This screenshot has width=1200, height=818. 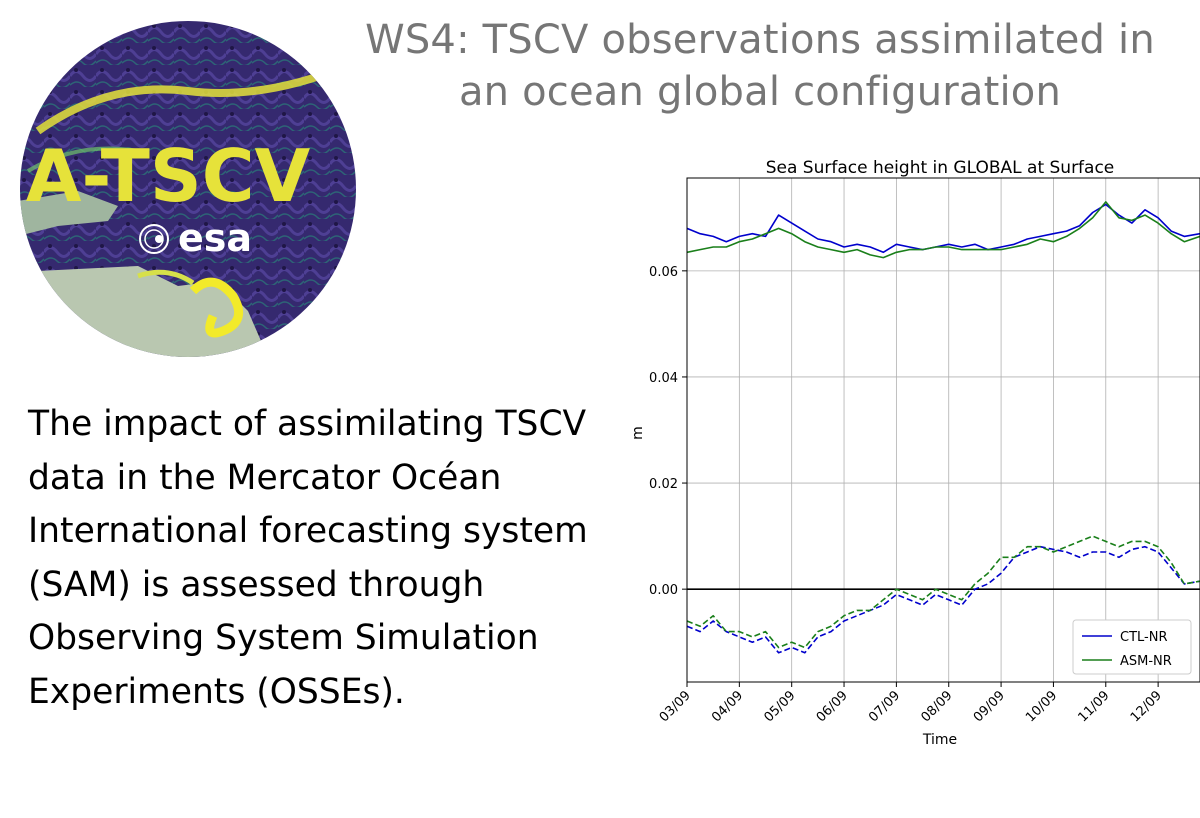 What do you see at coordinates (215, 238) in the screenshot?
I see `logo-agency: esa` at bounding box center [215, 238].